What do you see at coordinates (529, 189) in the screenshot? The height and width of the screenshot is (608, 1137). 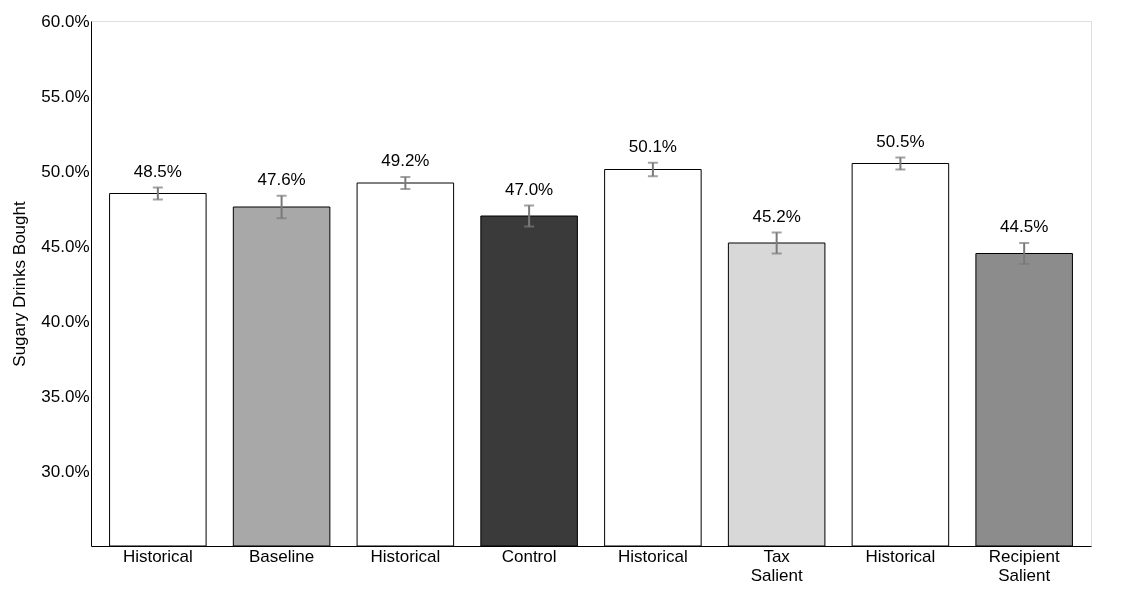 I see `data-label: 47.0%` at bounding box center [529, 189].